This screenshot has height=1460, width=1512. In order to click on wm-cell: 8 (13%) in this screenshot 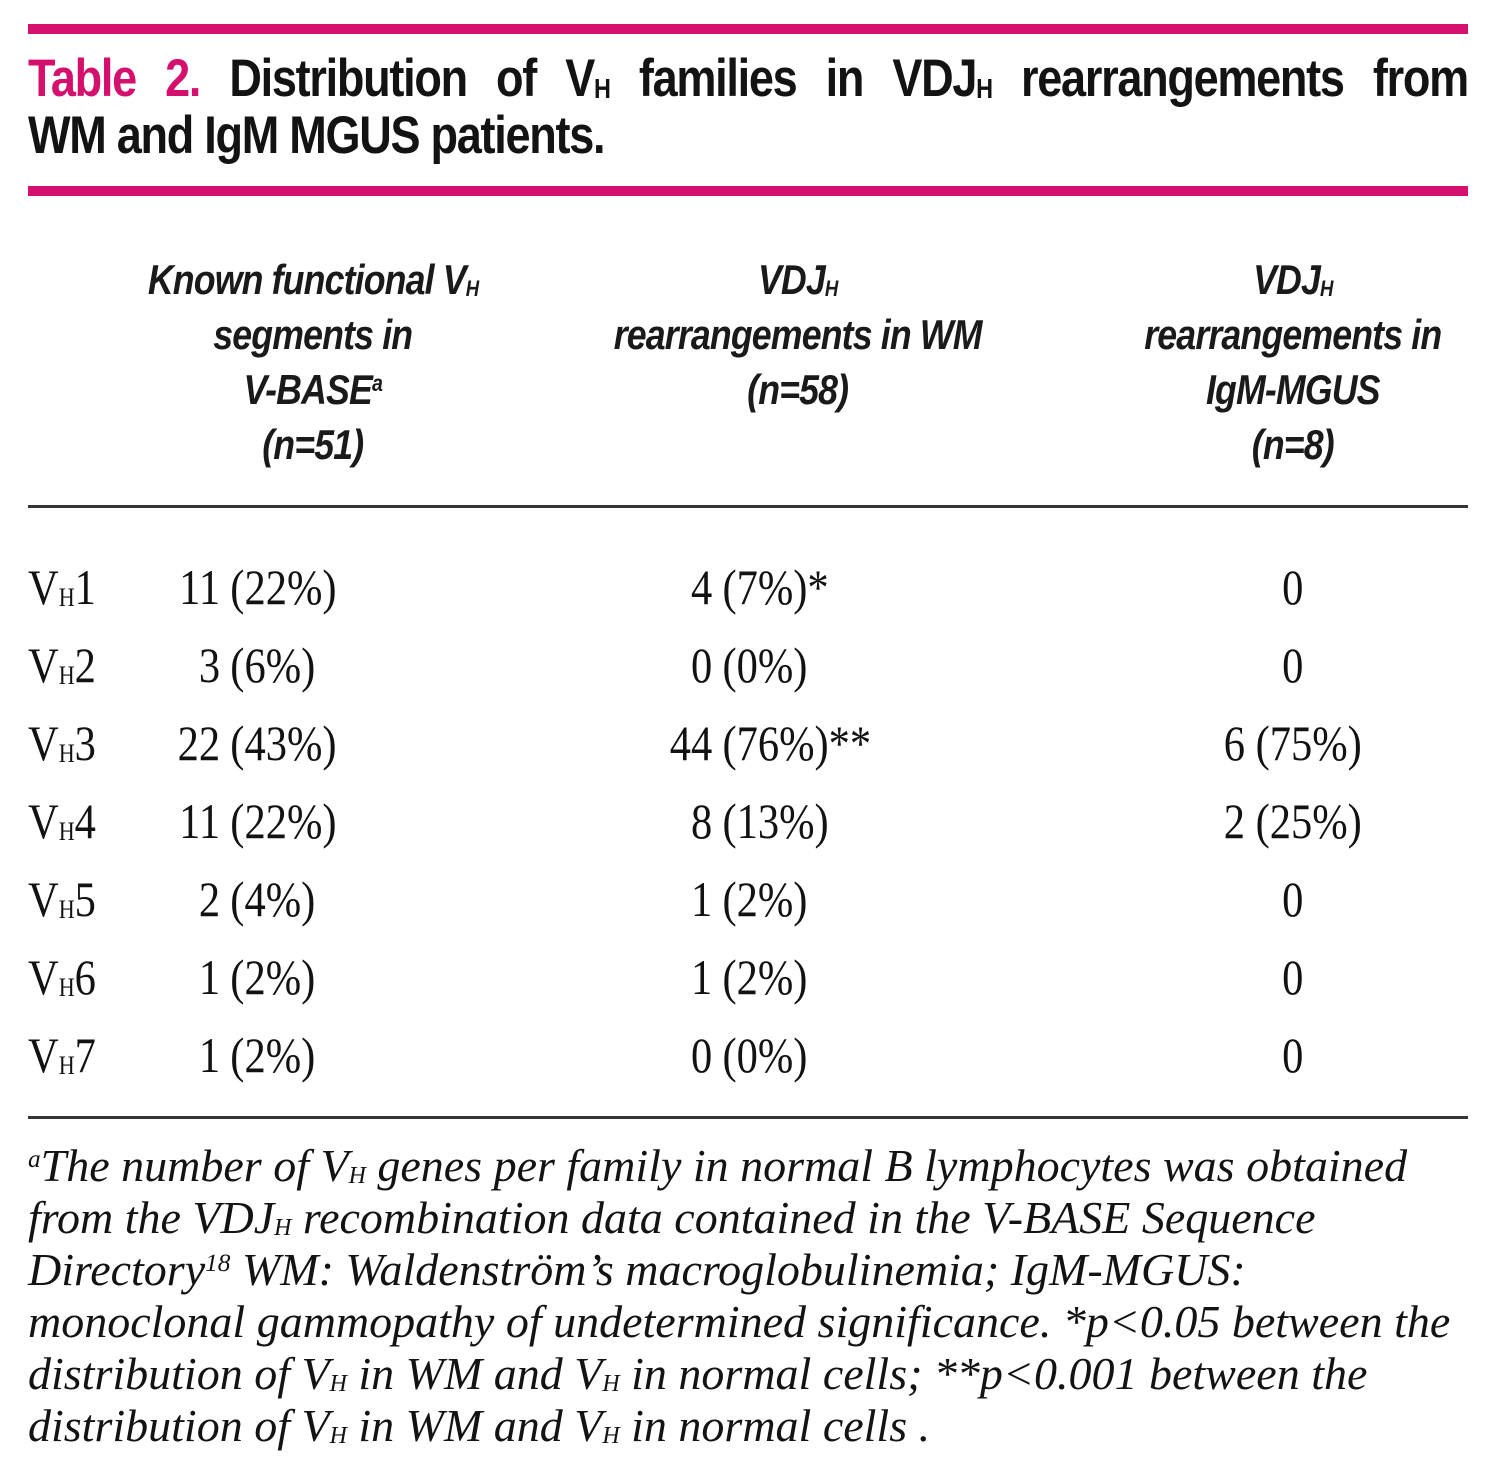, I will do `click(798, 821)`.